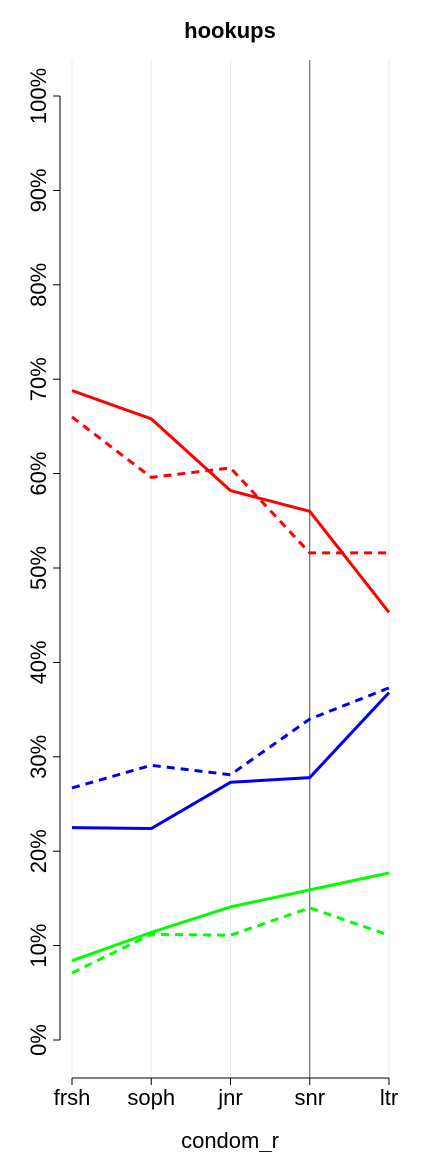  I want to click on y-axis: 0% 10% 20% 30% 40% 50% 60% 70% 80% 90% 100%, so click(43, 562).